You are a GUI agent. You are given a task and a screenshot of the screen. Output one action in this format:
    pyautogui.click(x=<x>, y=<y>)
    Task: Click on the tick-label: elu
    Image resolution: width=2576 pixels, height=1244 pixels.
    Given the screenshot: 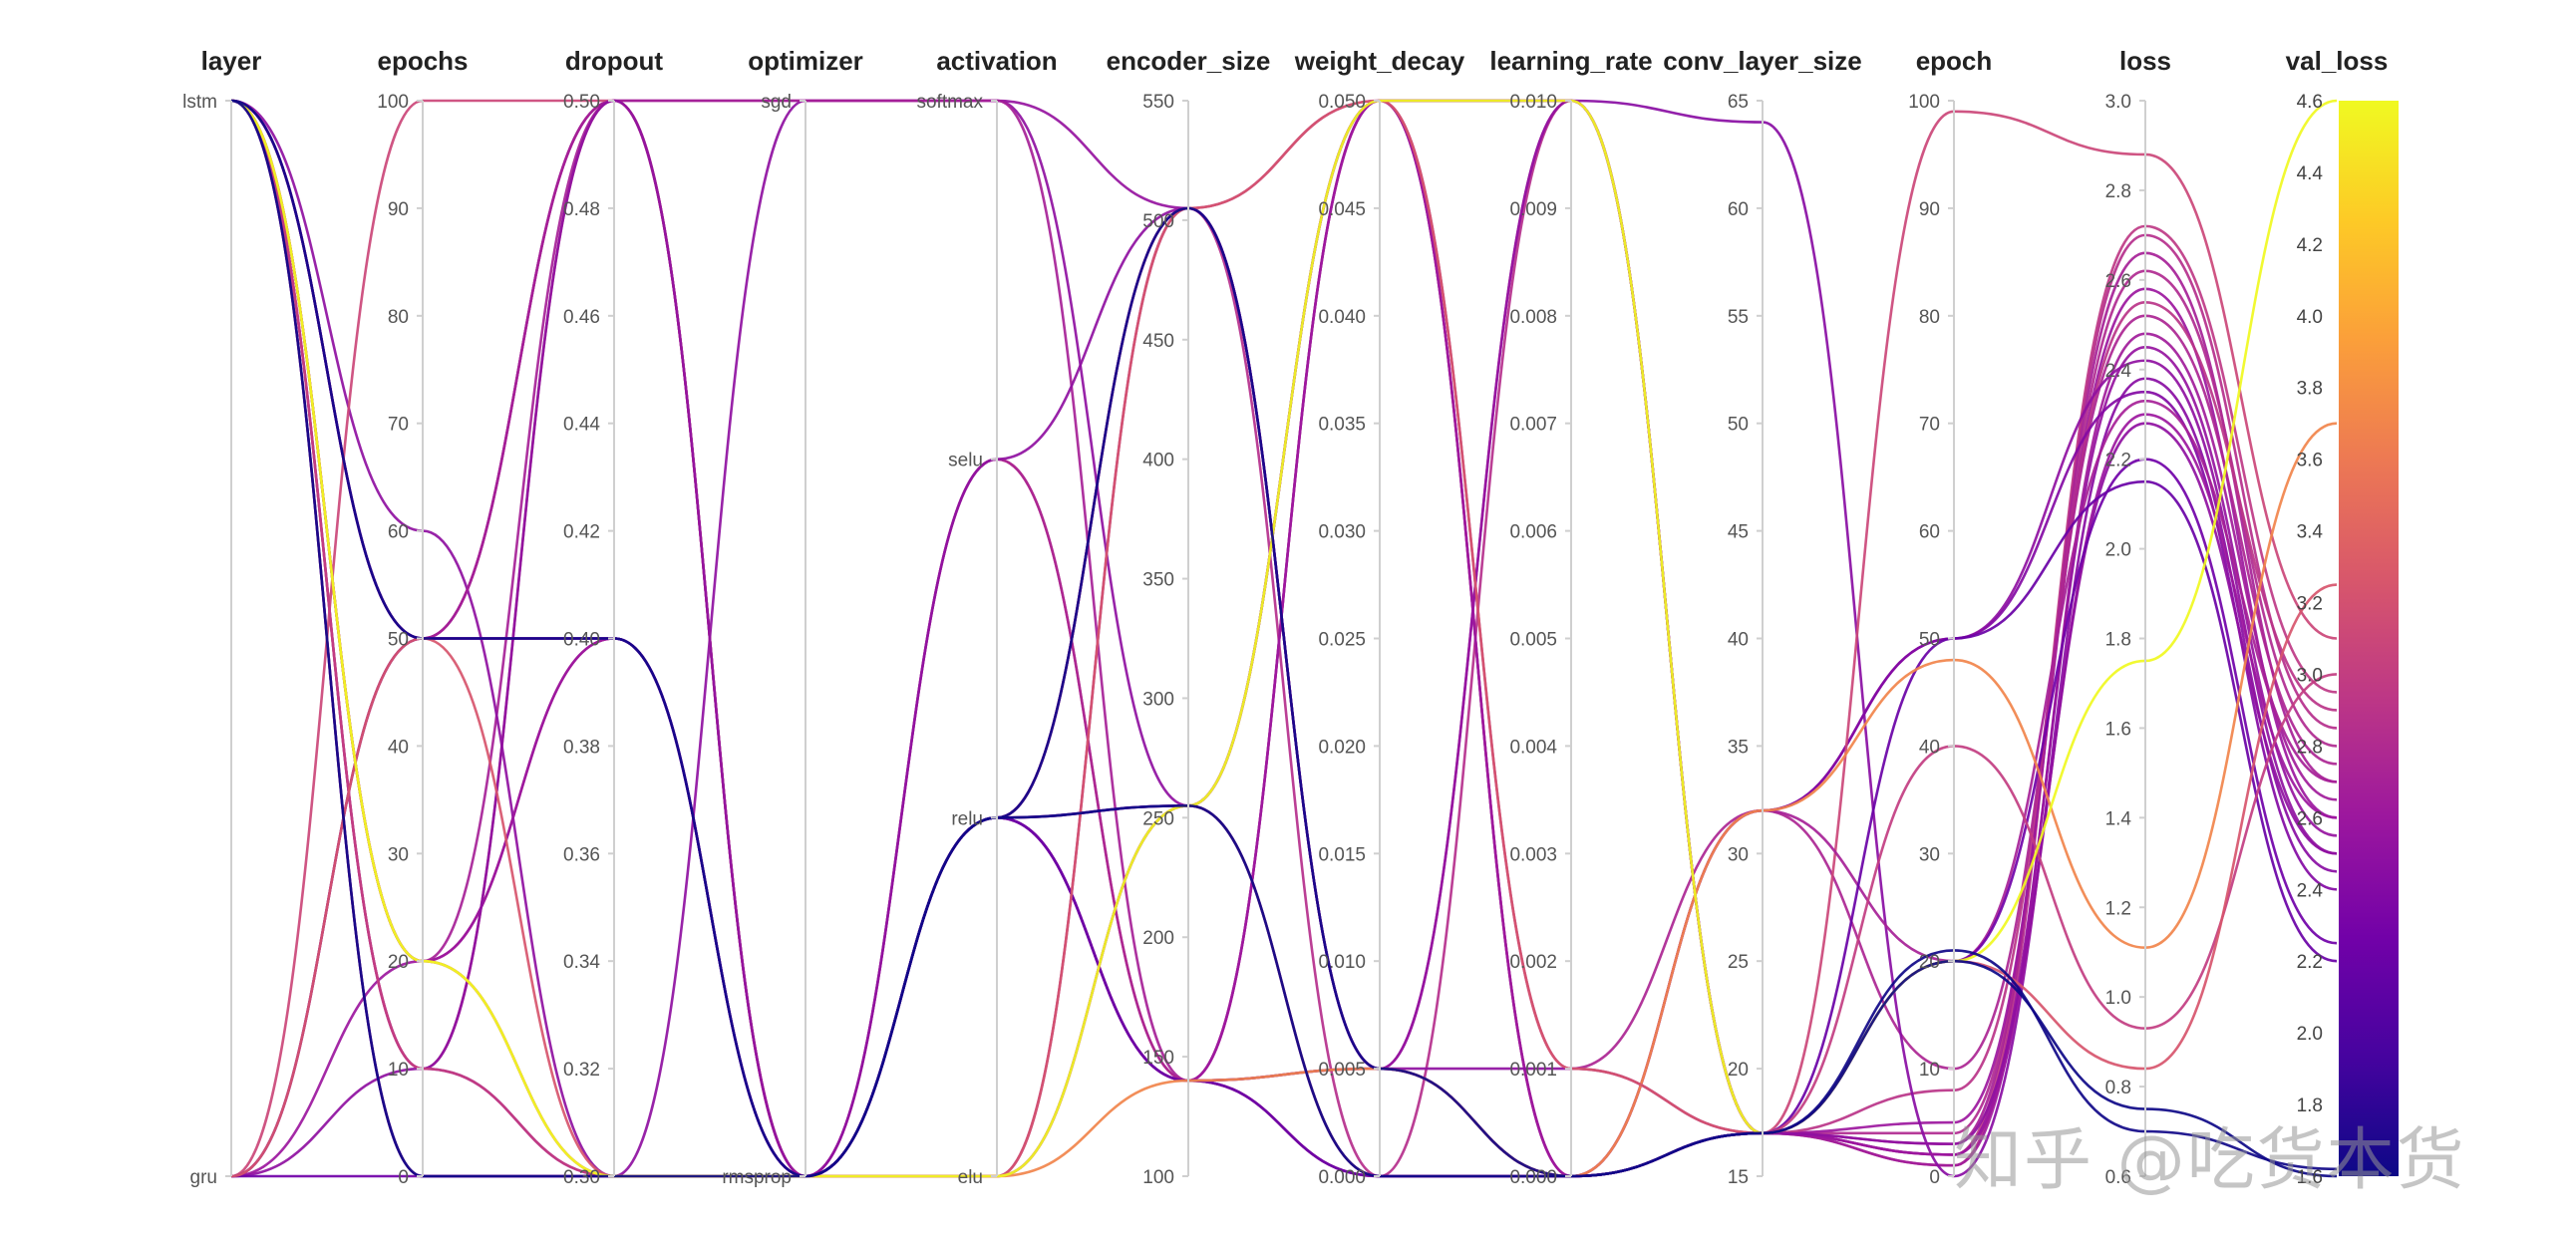 What is the action you would take?
    pyautogui.click(x=970, y=1177)
    